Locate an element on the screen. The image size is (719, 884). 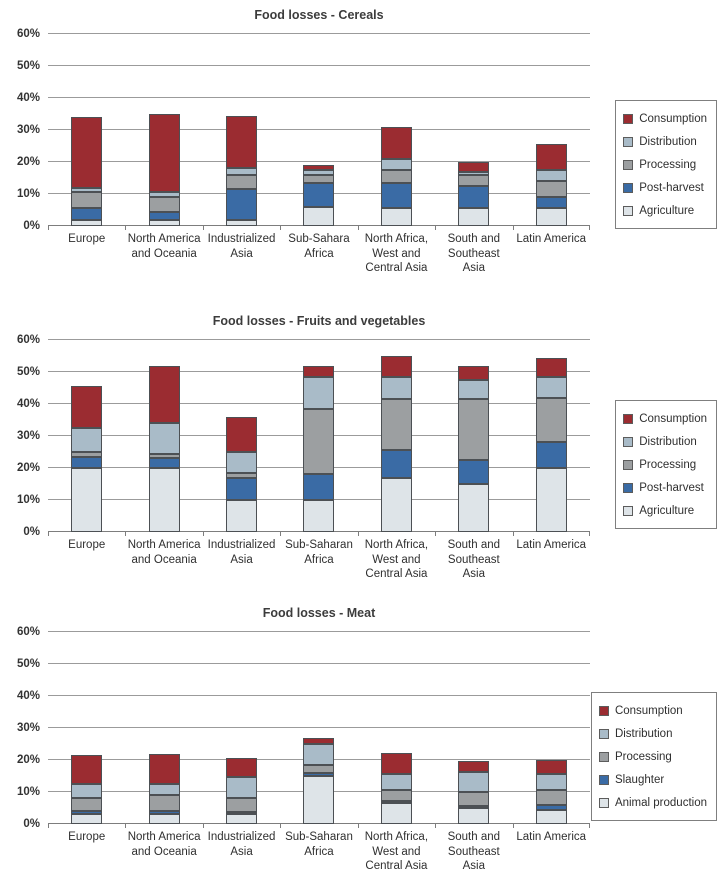
bar-europe is located at coordinates (87, 436).